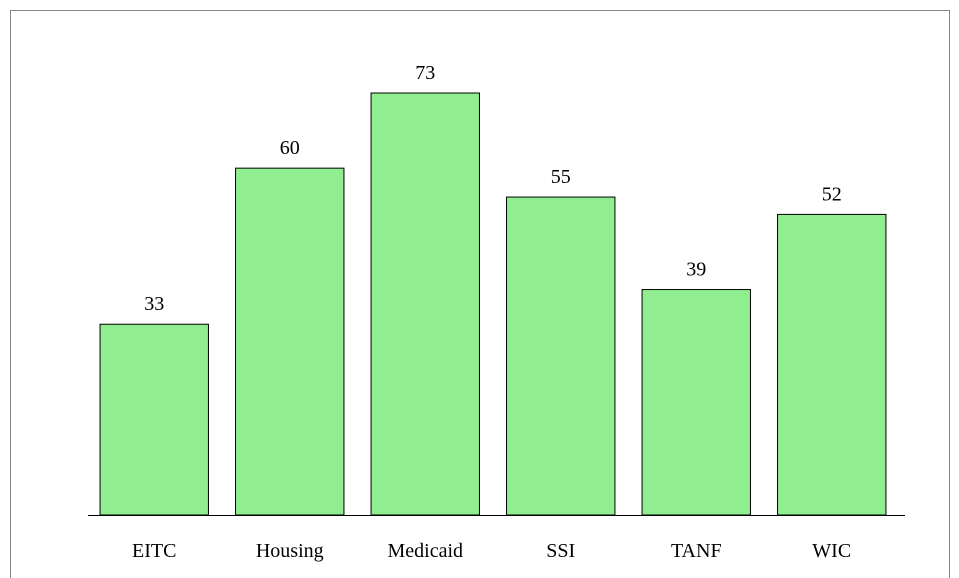 The width and height of the screenshot is (959, 578). What do you see at coordinates (425, 551) in the screenshot?
I see `x-tick-label: Medicaid` at bounding box center [425, 551].